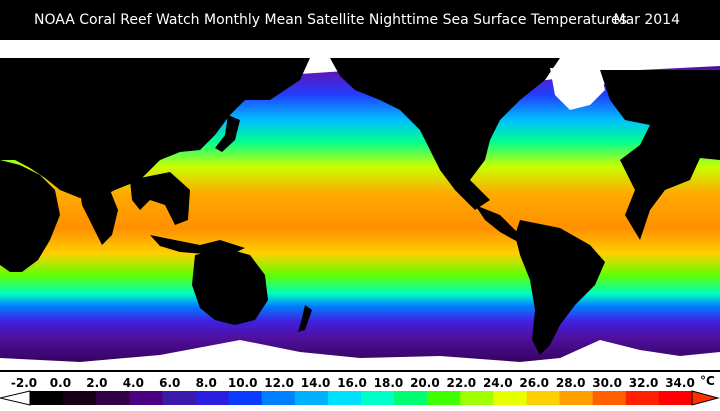  I want to click on colorbar-min-arrow, so click(15, 398).